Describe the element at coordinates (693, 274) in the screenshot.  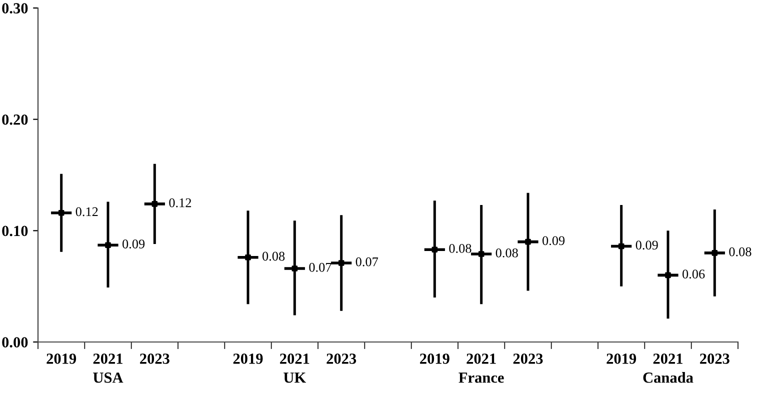
I see `data-label: 0.06` at that location.